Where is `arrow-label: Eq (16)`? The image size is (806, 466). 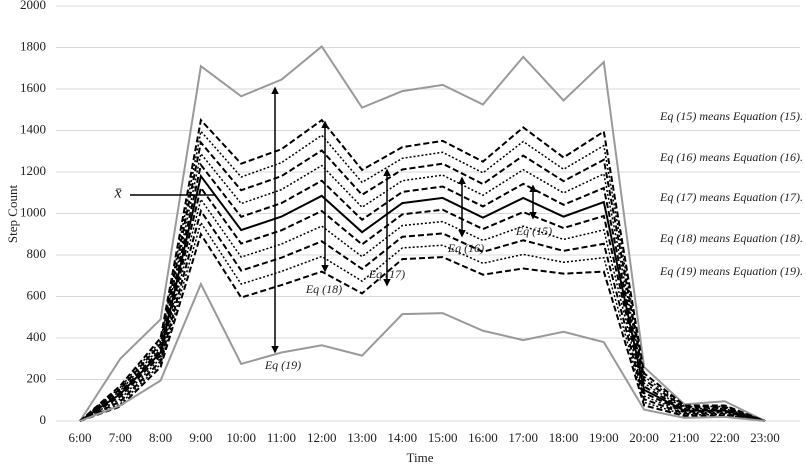 arrow-label: Eq (16) is located at coordinates (465, 248).